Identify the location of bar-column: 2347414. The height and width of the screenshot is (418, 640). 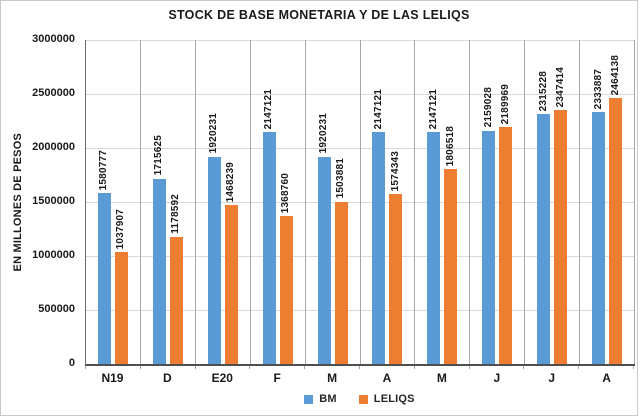
(561, 202).